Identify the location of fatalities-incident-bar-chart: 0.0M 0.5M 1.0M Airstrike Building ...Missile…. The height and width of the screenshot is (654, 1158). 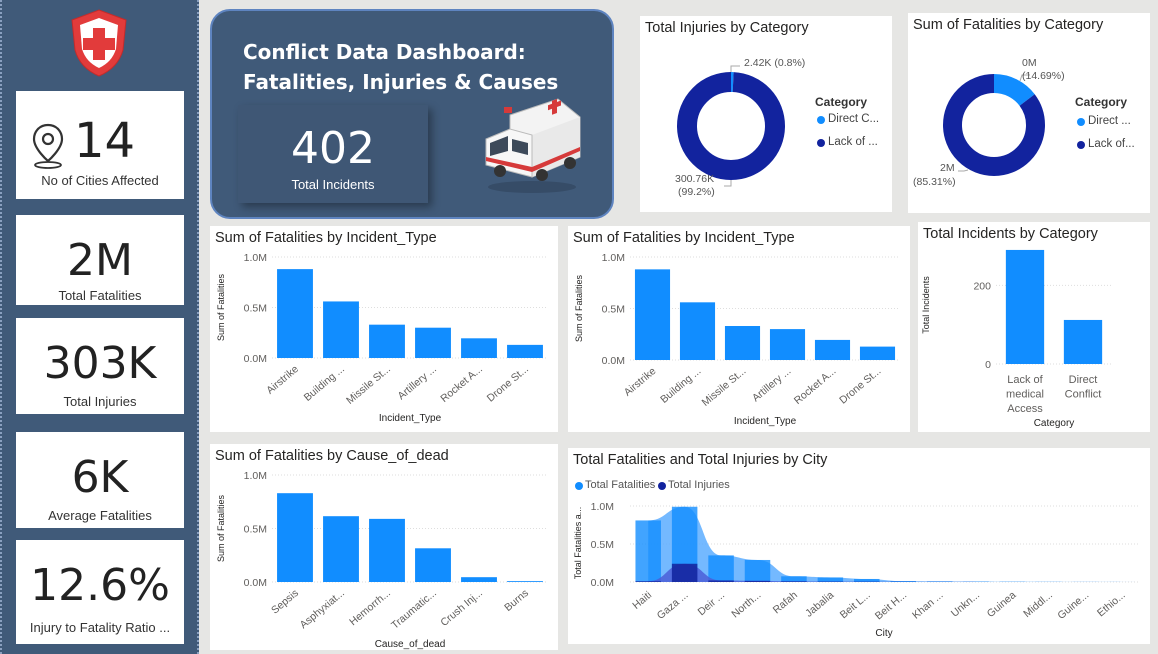
(382, 338).